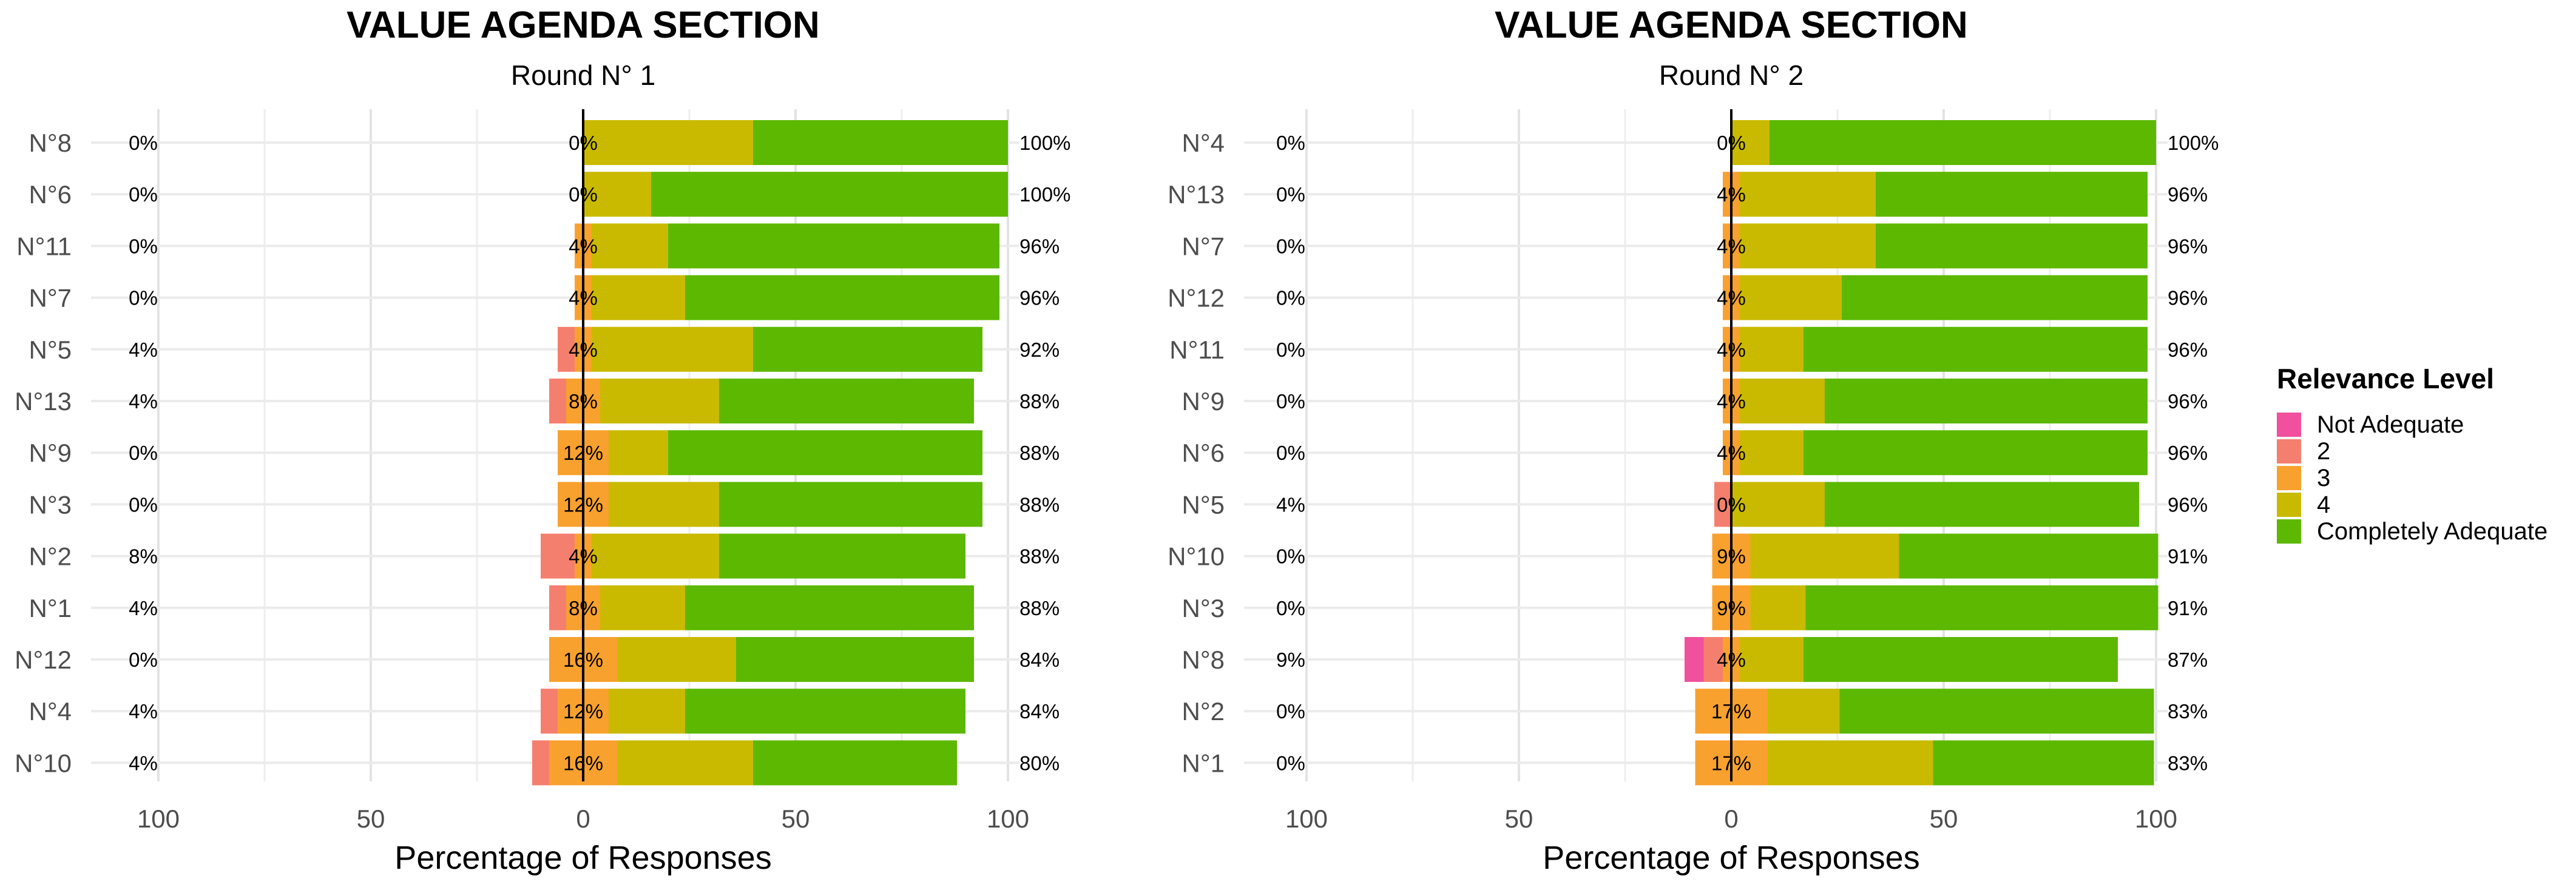  Describe the element at coordinates (1203, 712) in the screenshot. I see `category-label: N°2` at that location.